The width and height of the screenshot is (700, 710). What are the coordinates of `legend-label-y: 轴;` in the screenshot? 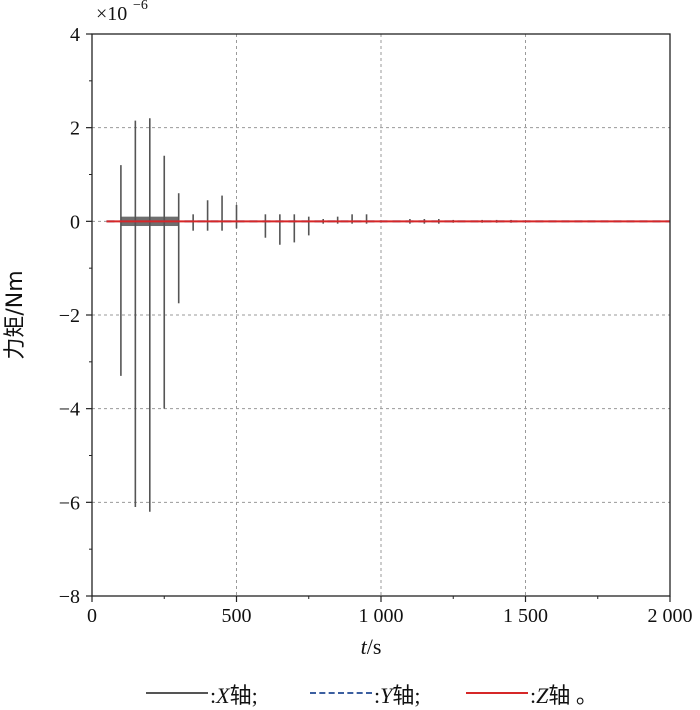 It's located at (406, 695).